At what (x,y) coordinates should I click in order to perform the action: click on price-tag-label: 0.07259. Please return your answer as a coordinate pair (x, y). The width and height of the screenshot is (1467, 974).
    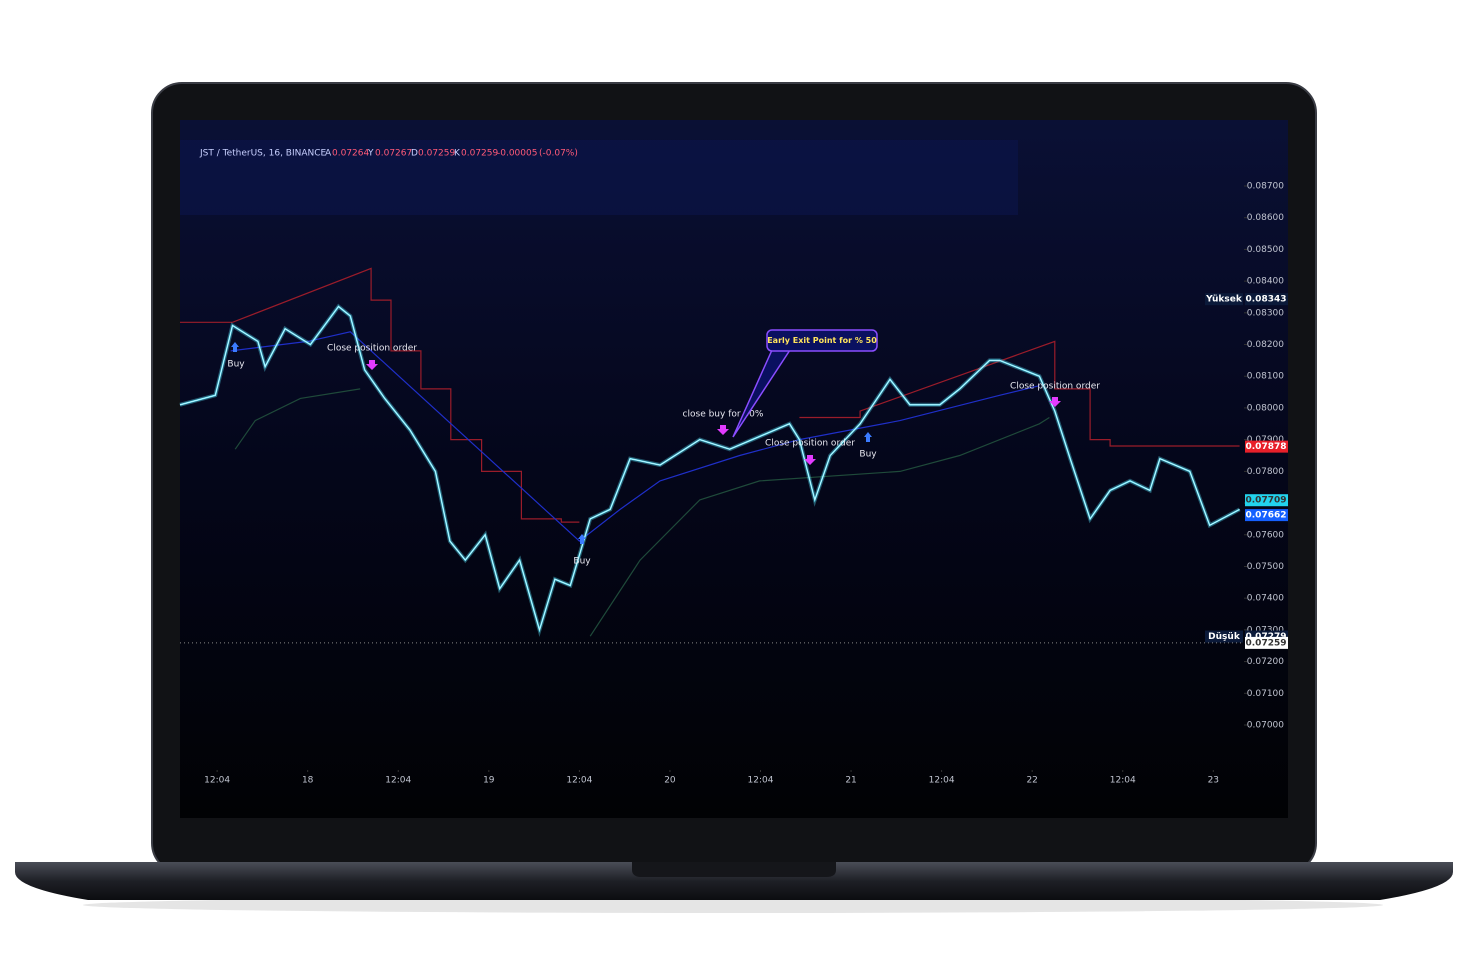
    Looking at the image, I should click on (1266, 643).